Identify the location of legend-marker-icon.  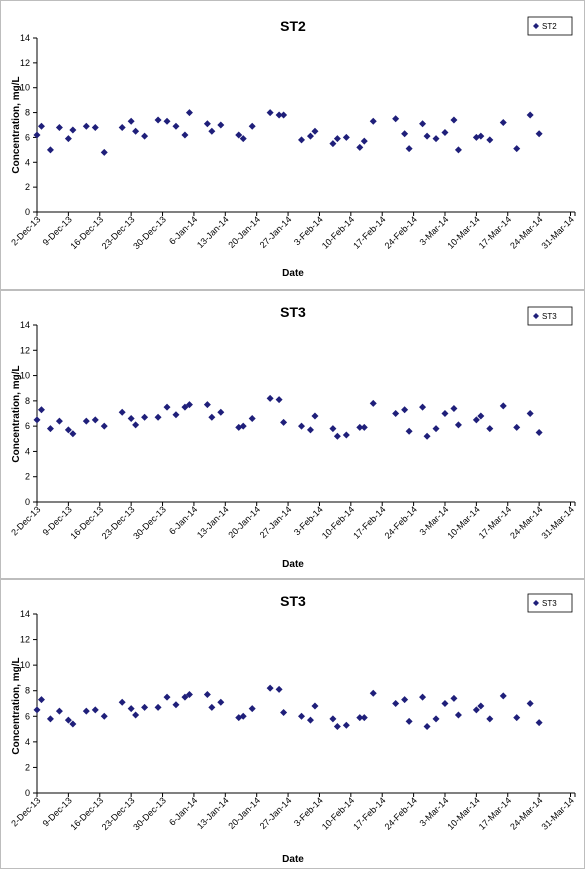
(536, 26).